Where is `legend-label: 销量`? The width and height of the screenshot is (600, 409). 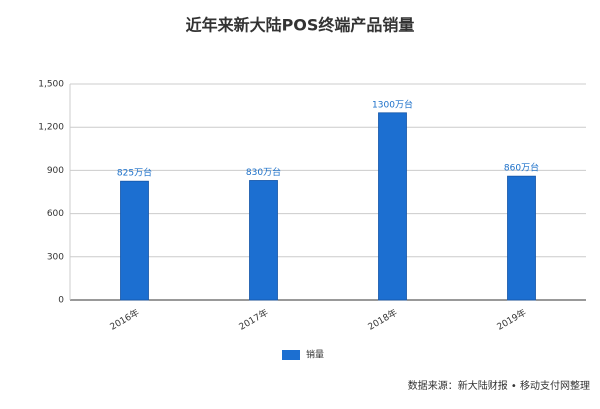 legend-label: 销量 is located at coordinates (315, 355).